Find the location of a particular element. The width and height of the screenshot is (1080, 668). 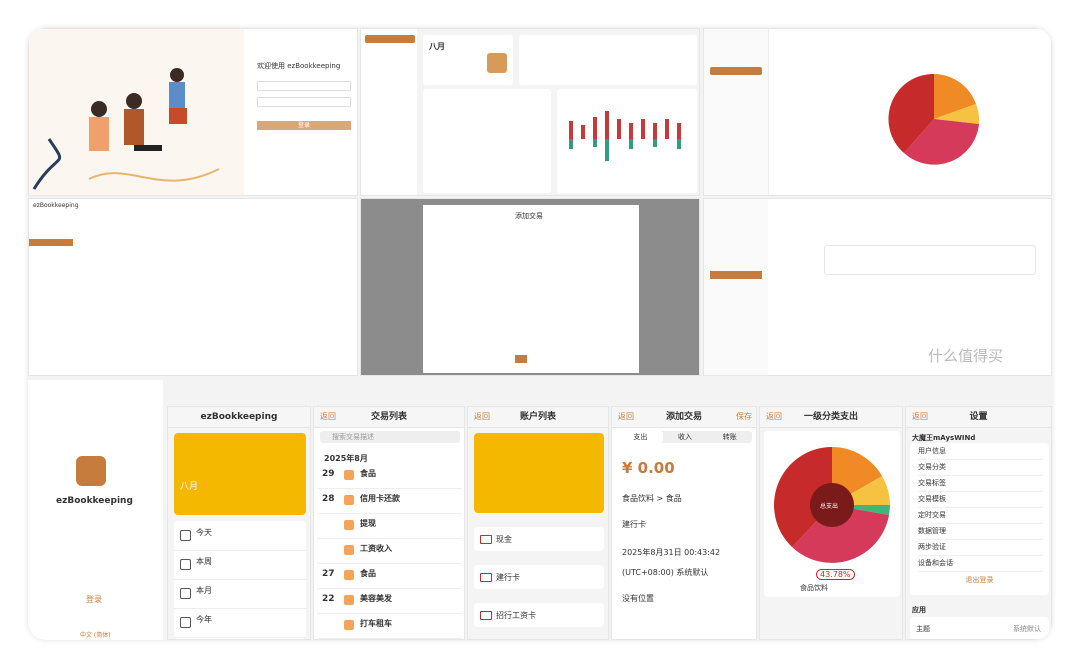

phone-accounts: 返回 账户列表 现金建行卡招行工资卡 is located at coordinates (538, 523).